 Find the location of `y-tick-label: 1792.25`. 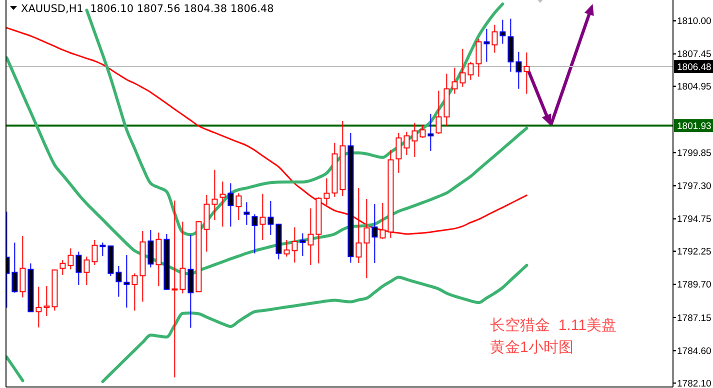

y-tick-label: 1792.25 is located at coordinates (694, 252).